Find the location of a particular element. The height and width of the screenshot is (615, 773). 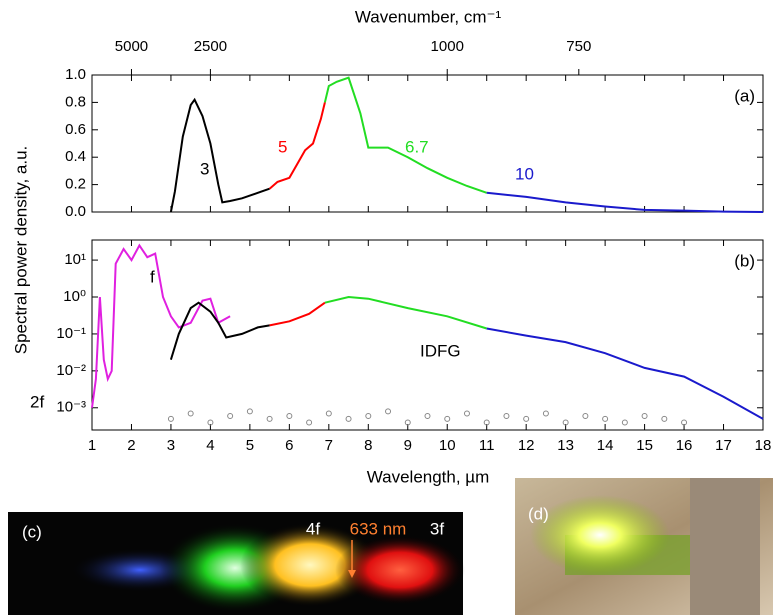

y-tick-label: 0.8 is located at coordinates (75, 101).